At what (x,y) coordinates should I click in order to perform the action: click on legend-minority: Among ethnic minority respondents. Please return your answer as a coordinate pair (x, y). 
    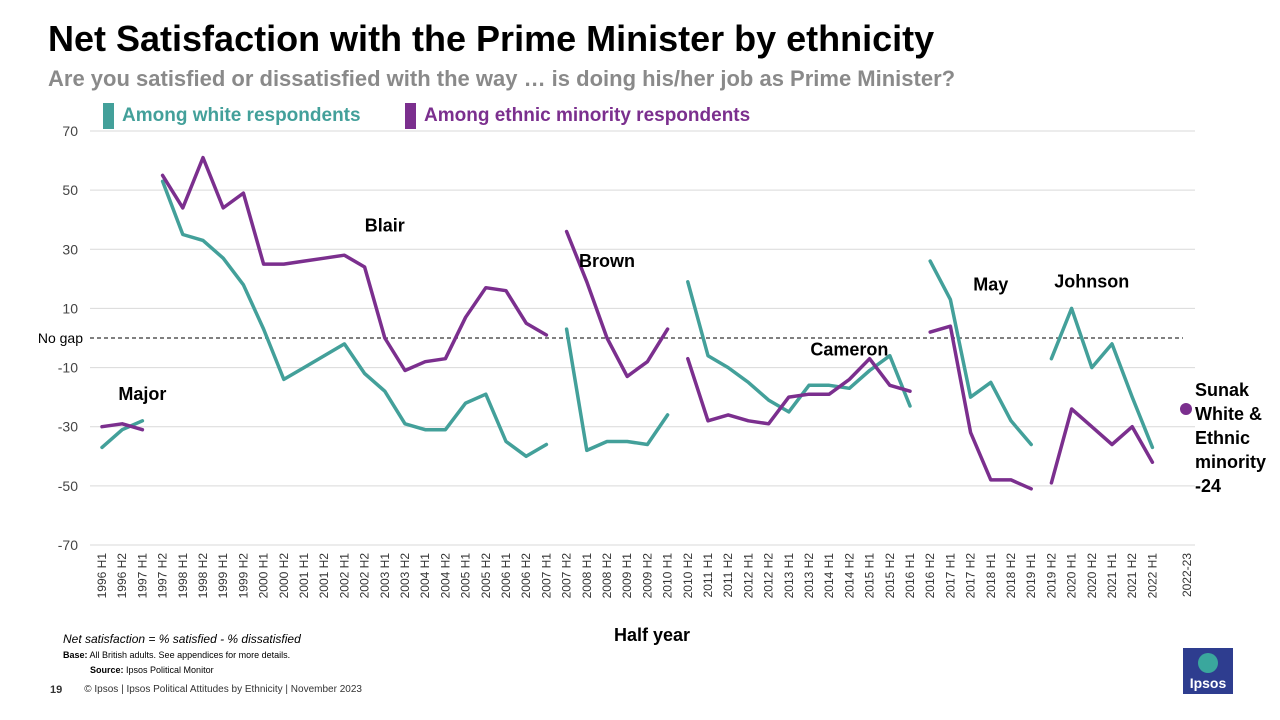
    Looking at the image, I should click on (577, 116).